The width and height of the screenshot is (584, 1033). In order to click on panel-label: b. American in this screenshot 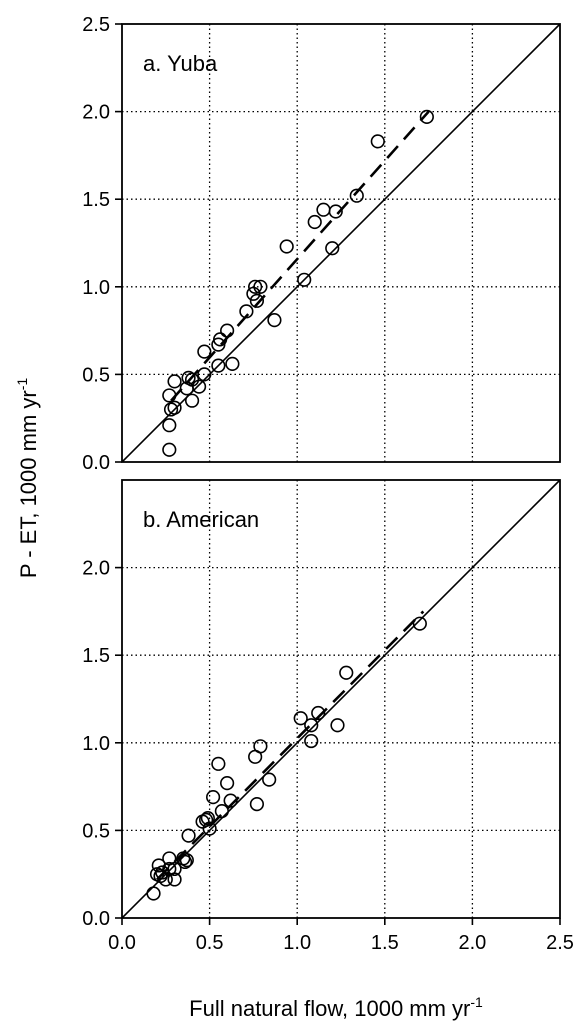, I will do `click(201, 519)`.